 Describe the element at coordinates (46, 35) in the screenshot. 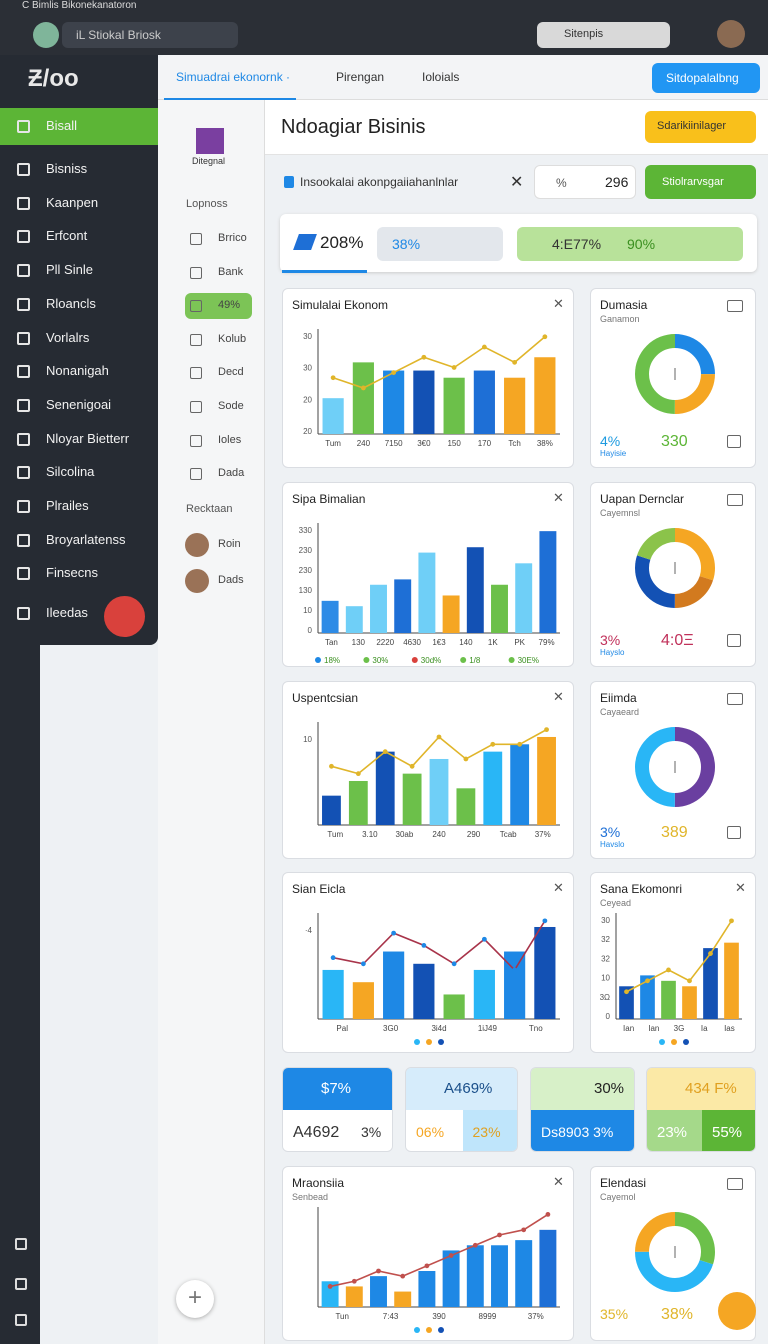

I see `site-icon` at that location.